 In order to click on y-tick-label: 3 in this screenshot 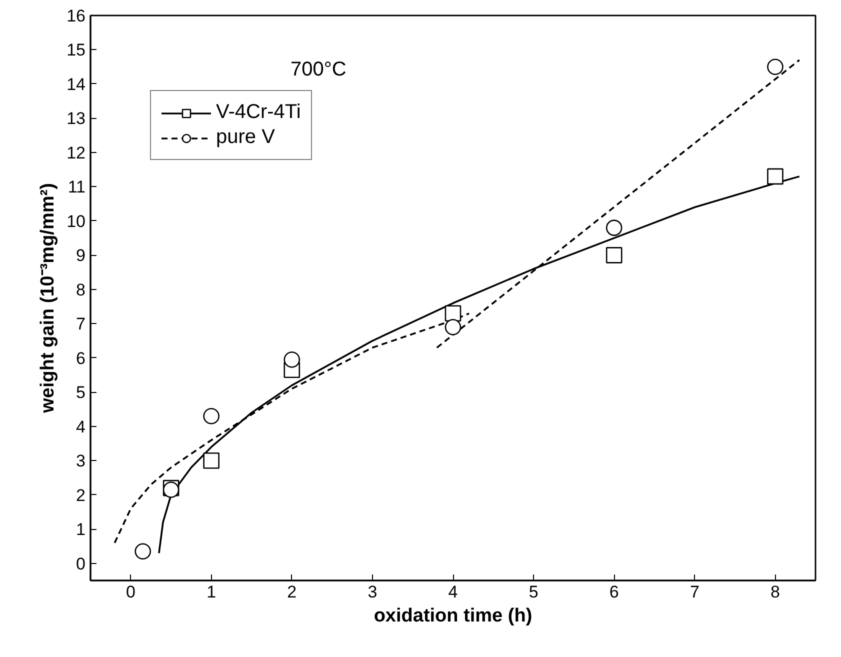, I will do `click(81, 461)`.